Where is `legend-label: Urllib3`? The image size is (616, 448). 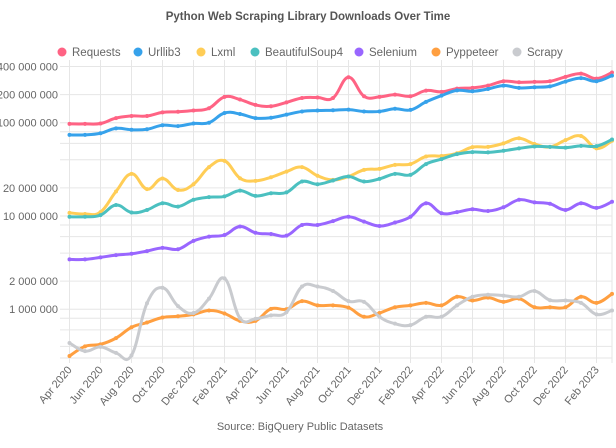
legend-label: Urllib3 is located at coordinates (164, 53).